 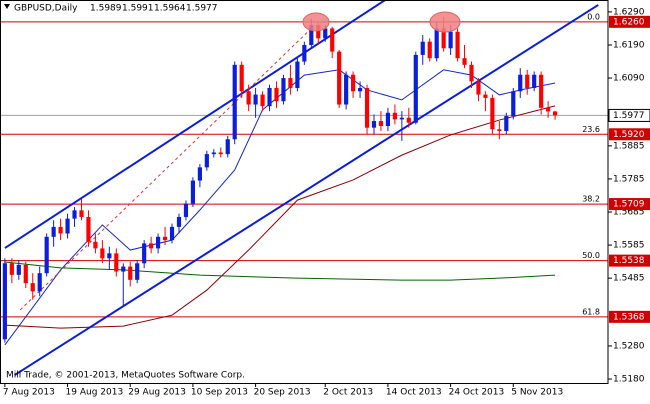 I want to click on fib-label: 50.0, so click(x=591, y=255).